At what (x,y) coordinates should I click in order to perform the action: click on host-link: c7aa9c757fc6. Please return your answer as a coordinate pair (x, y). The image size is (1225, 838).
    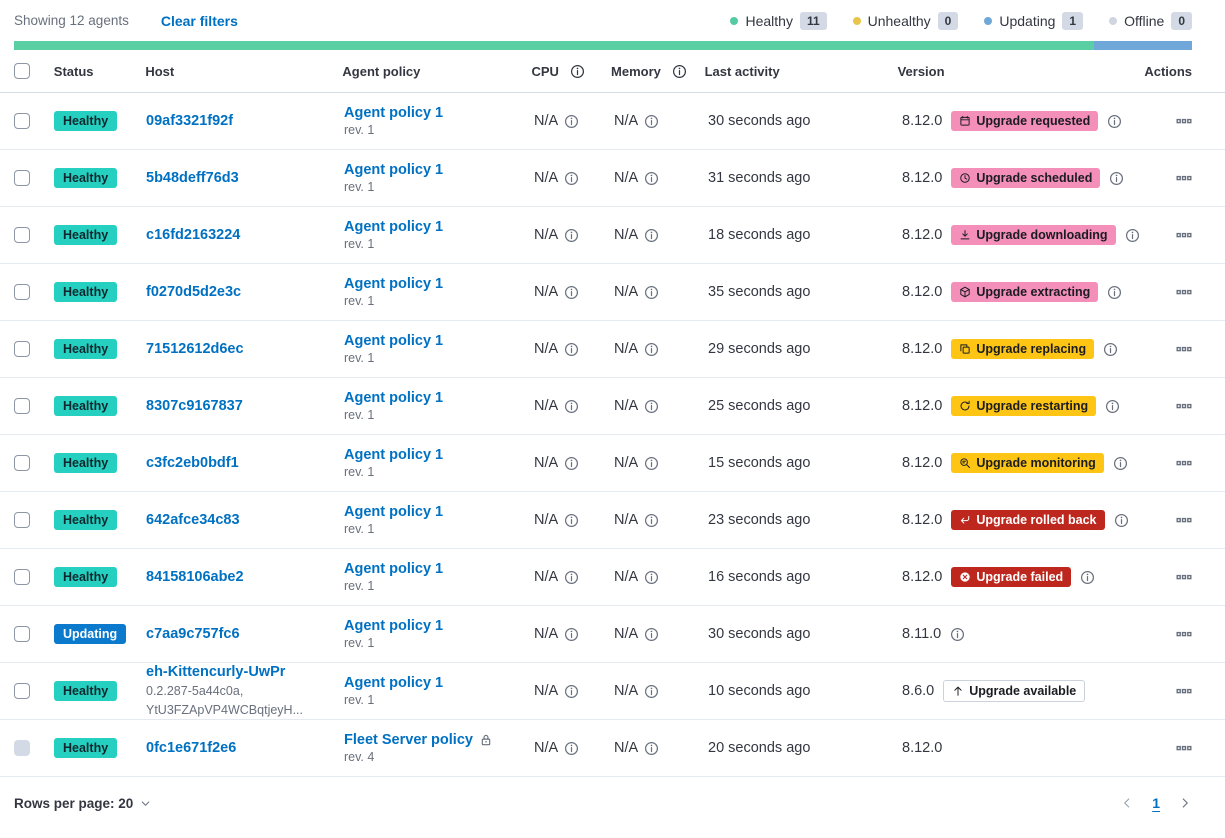
    Looking at the image, I should click on (193, 634).